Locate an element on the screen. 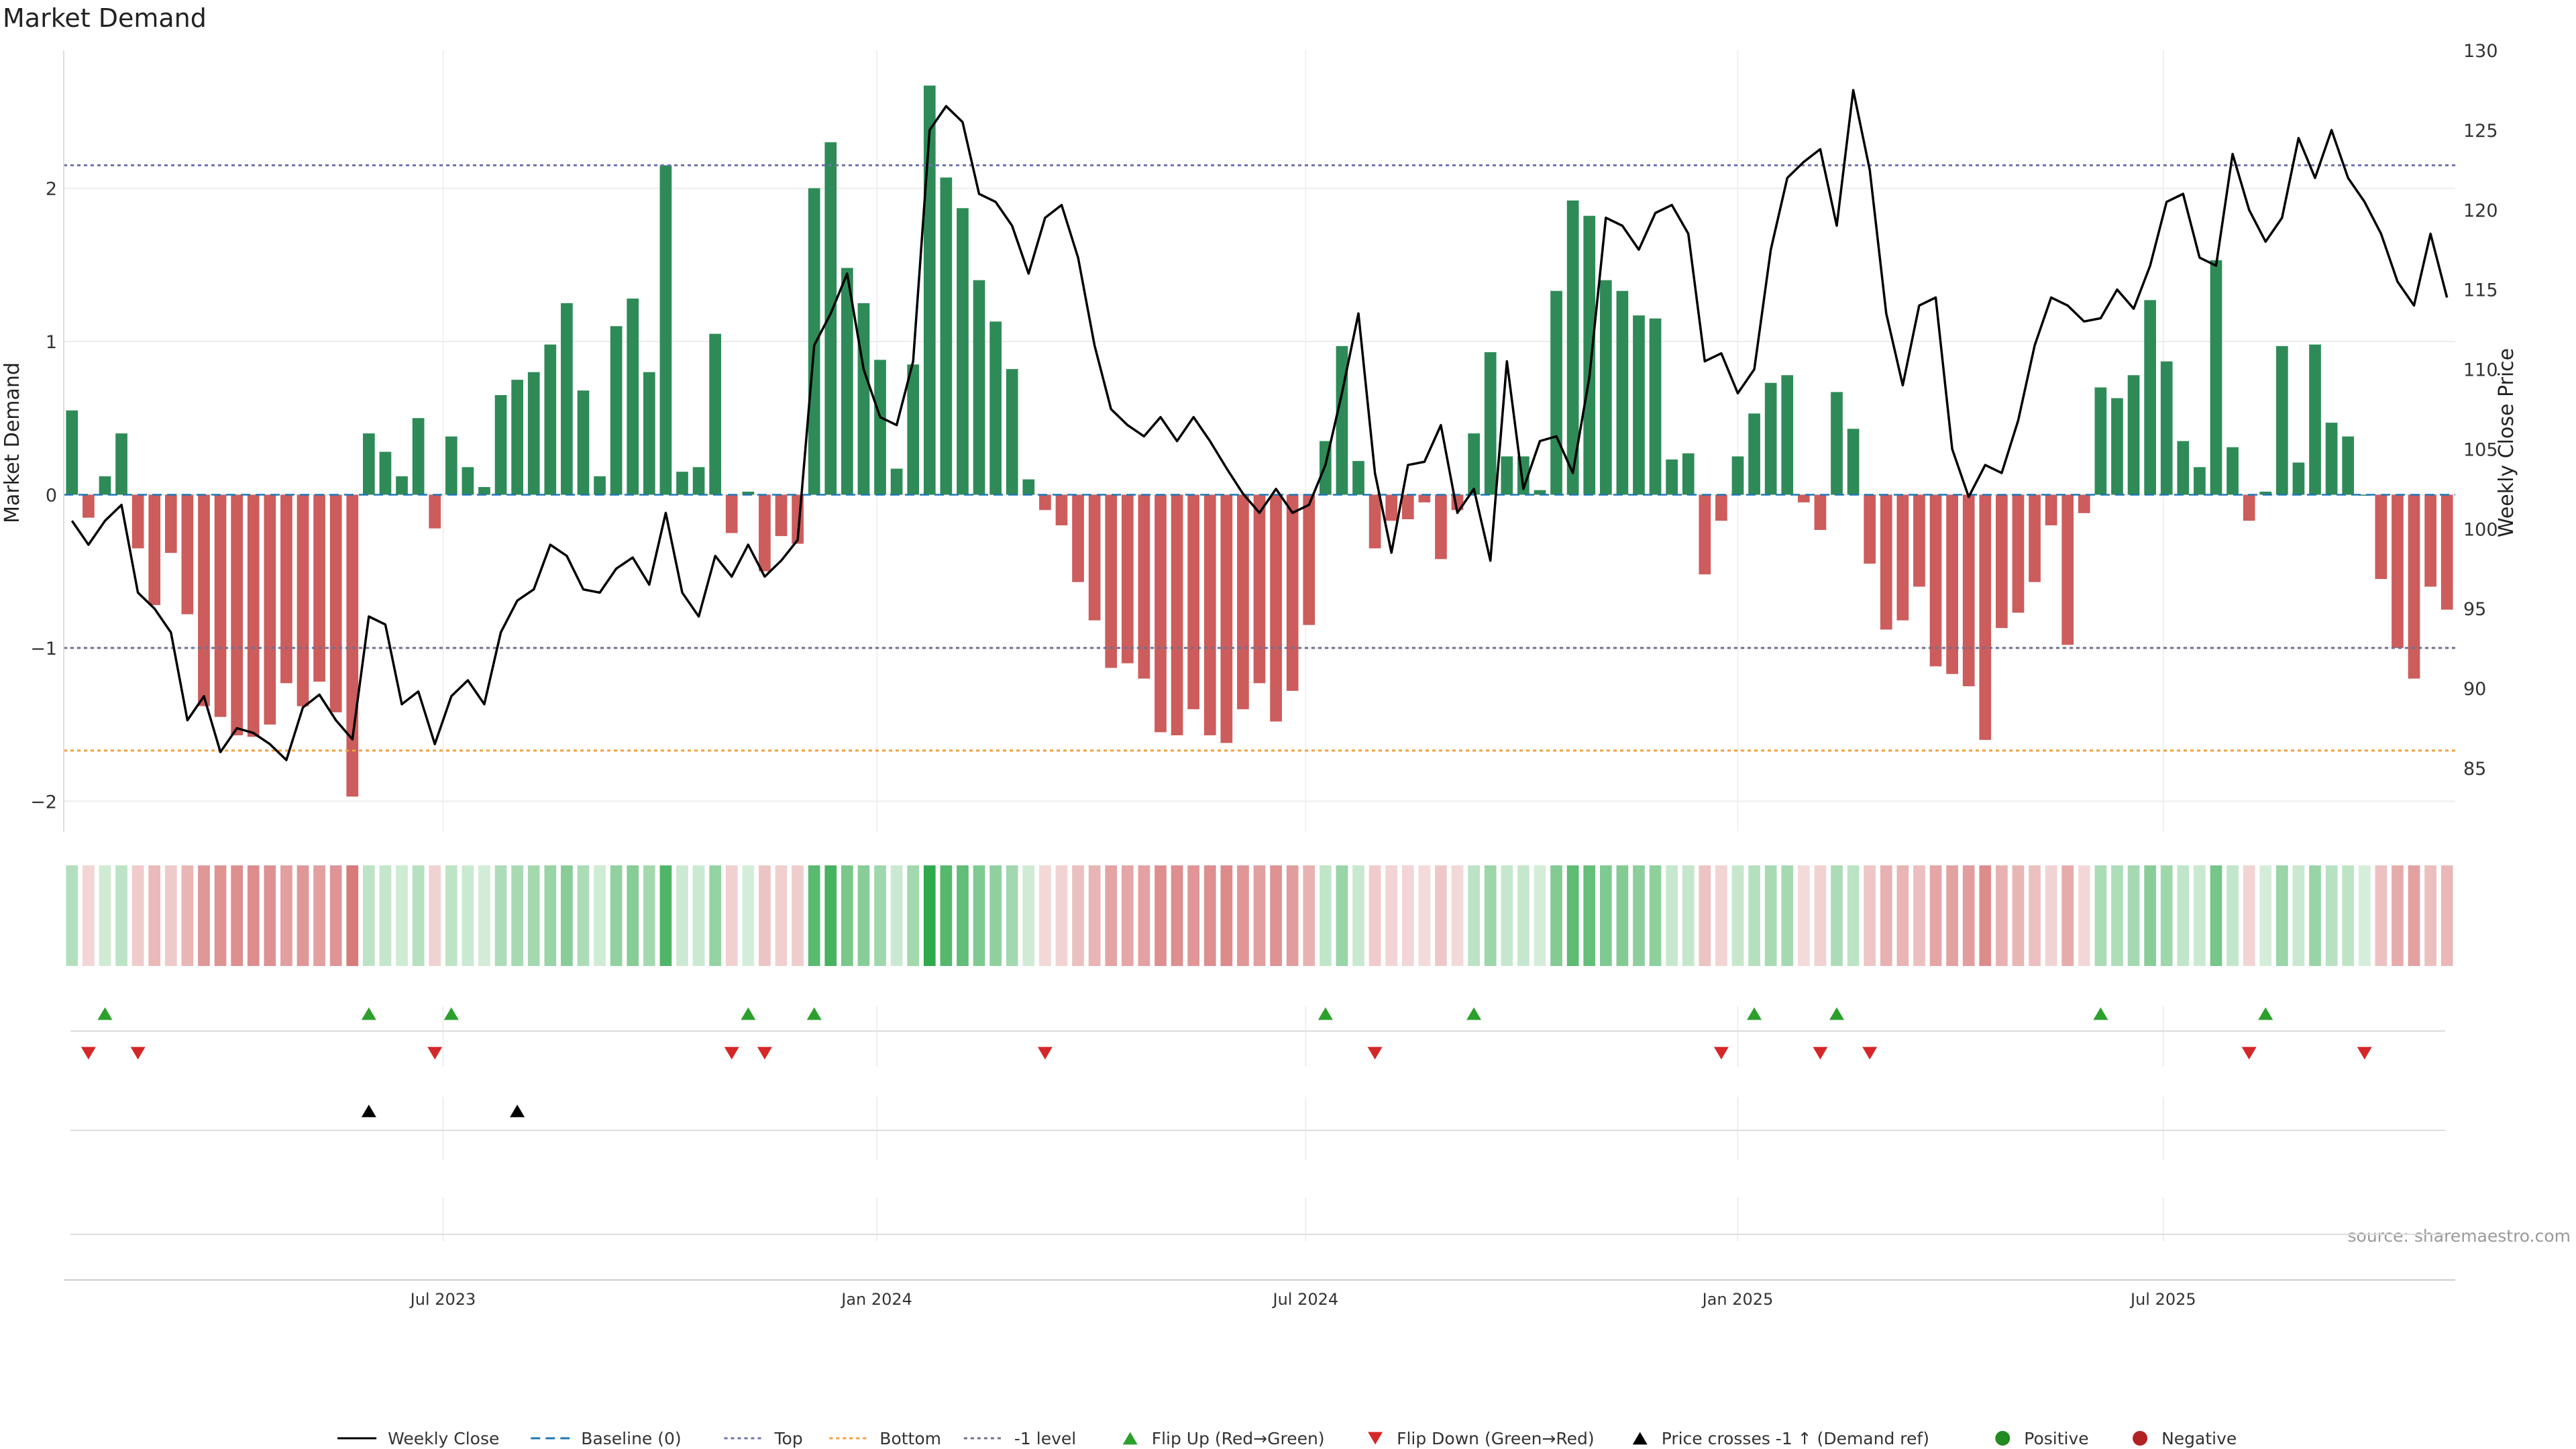 The image size is (2576, 1449). chart-title: Market Demand is located at coordinates (105, 18).